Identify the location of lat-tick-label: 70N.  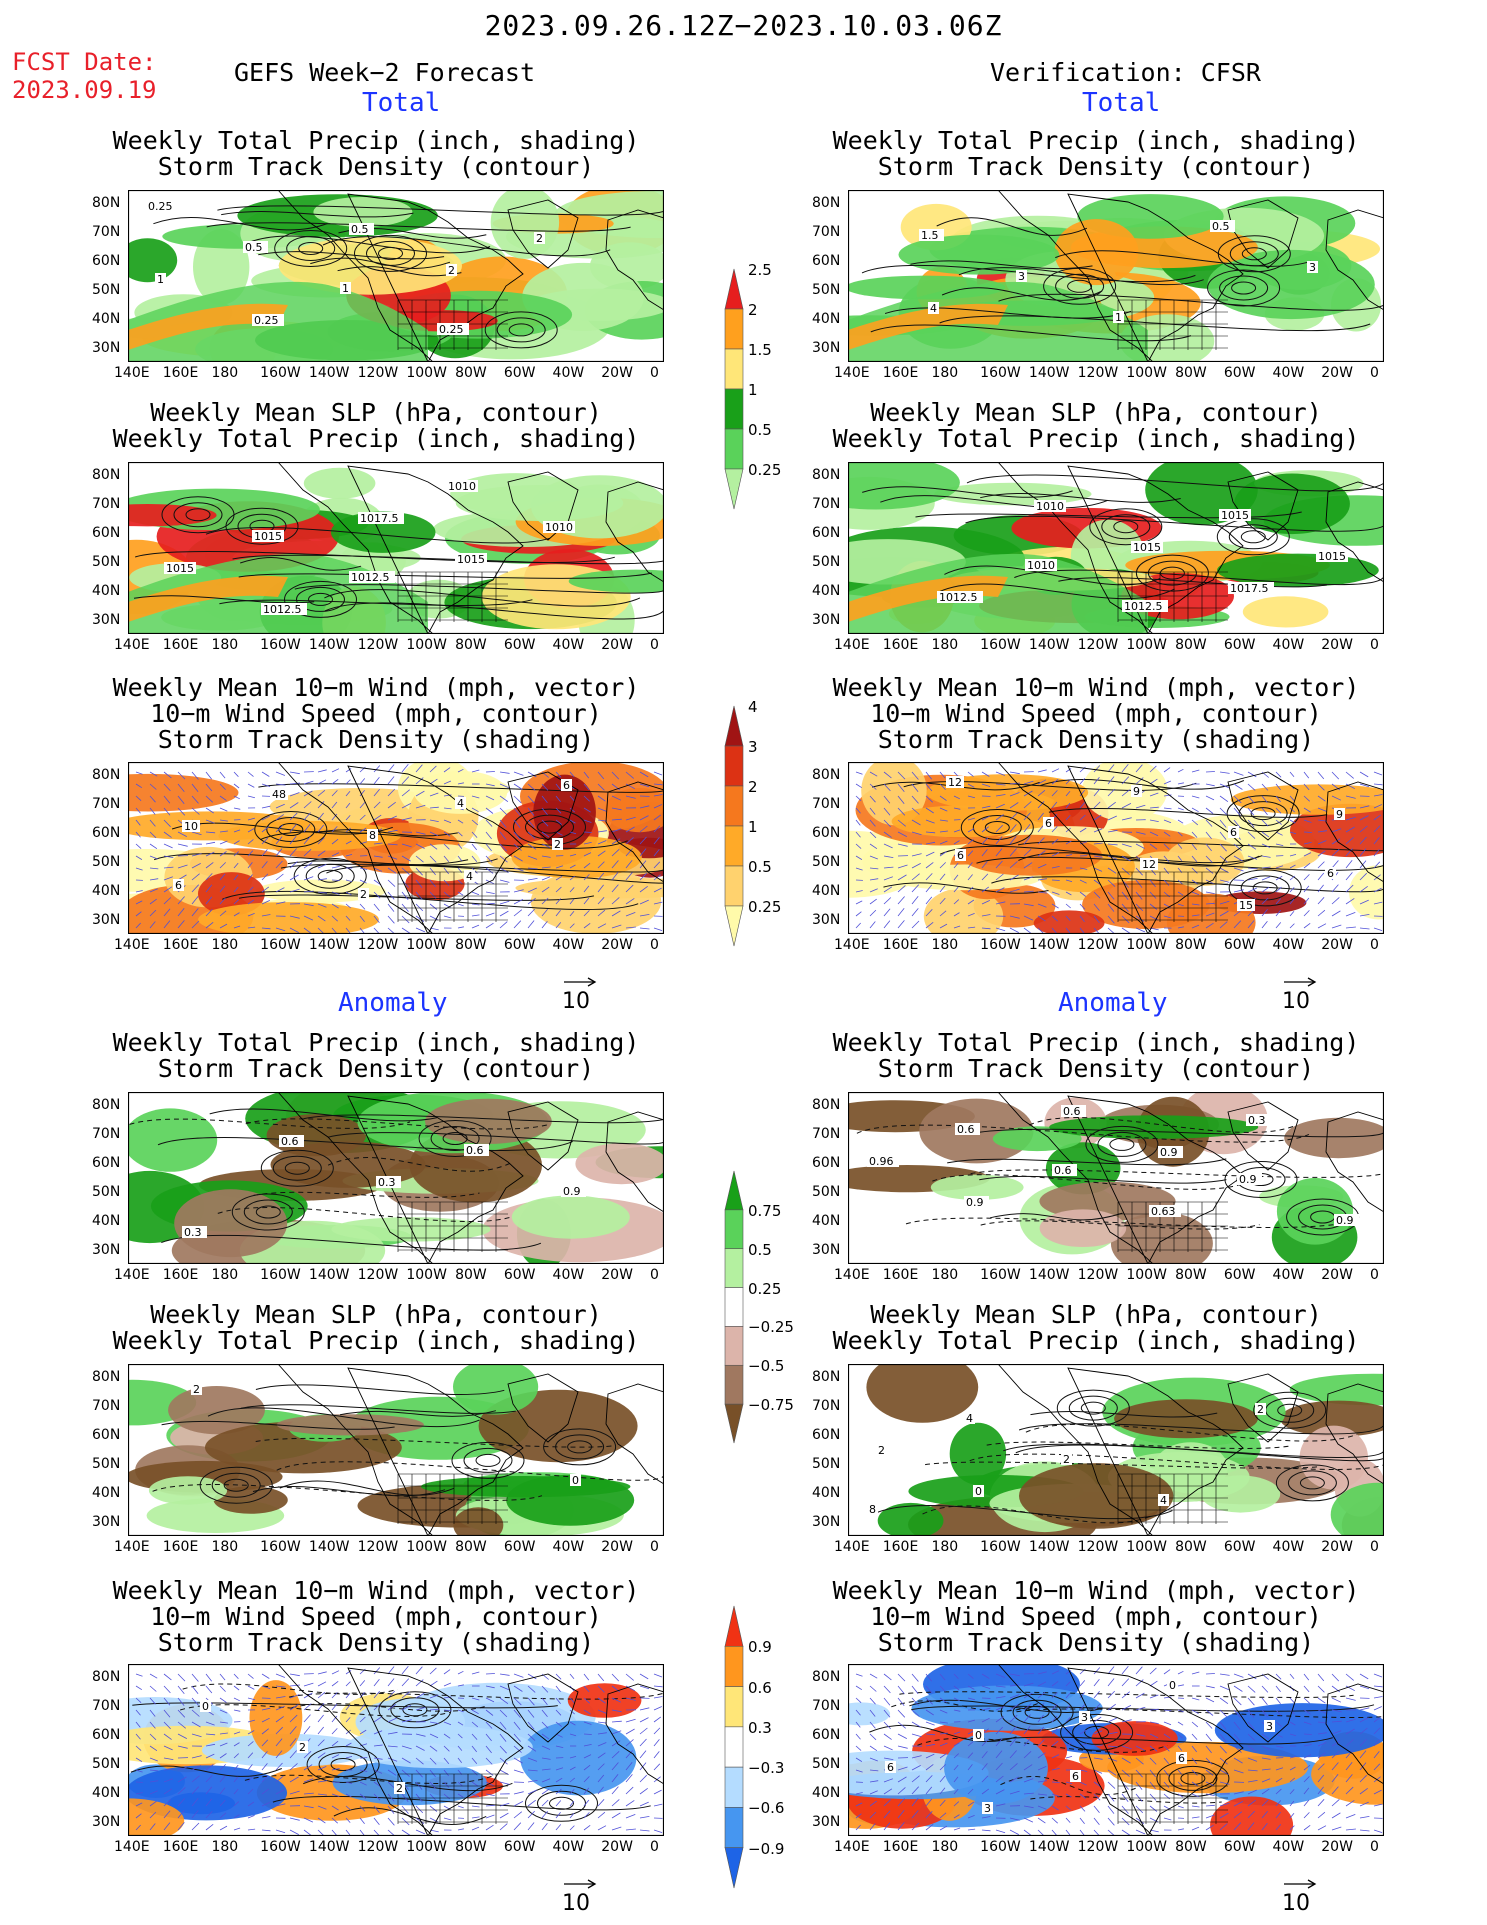
(826, 804).